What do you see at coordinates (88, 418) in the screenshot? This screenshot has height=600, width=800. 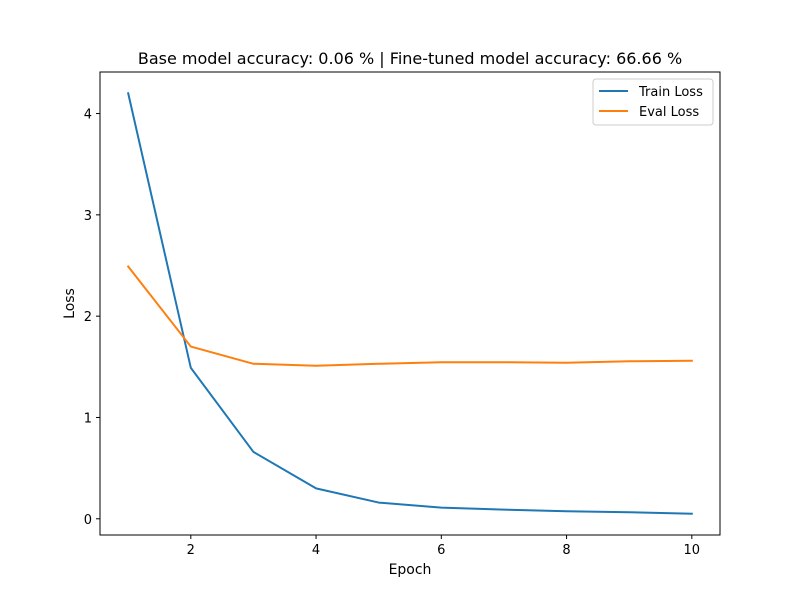 I see `y-tick-label: 1` at bounding box center [88, 418].